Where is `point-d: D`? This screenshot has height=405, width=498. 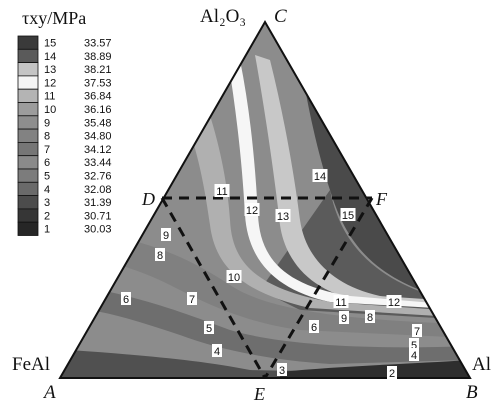
point-d: D is located at coordinates (148, 199).